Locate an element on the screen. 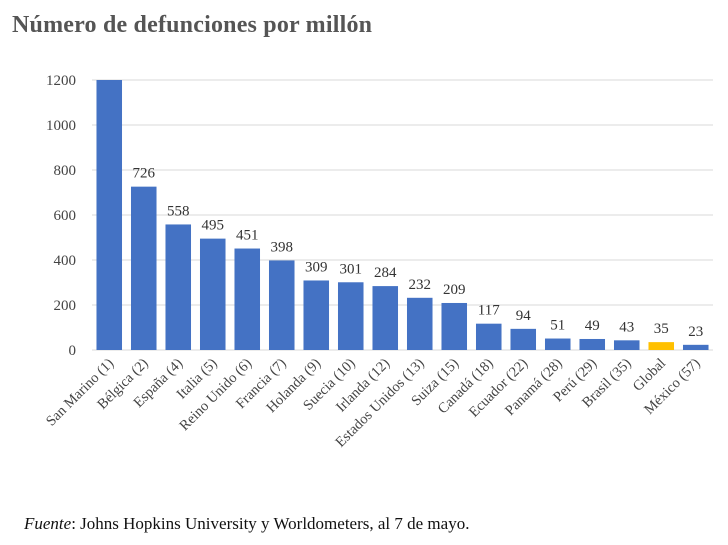 This screenshot has width=728, height=545. y-tick-label: 400 is located at coordinates (65, 261).